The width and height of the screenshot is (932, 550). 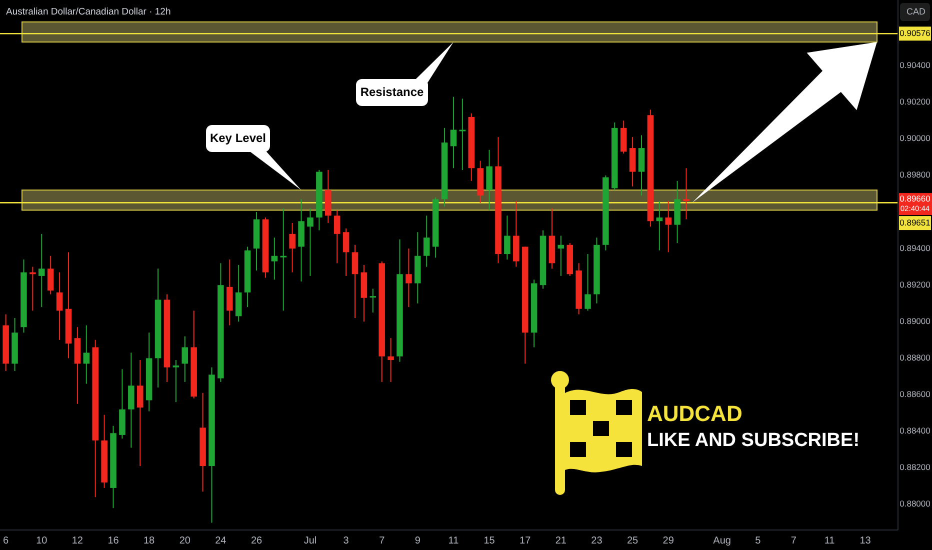 What do you see at coordinates (915, 65) in the screenshot?
I see `y-tick-label: 0.90400` at bounding box center [915, 65].